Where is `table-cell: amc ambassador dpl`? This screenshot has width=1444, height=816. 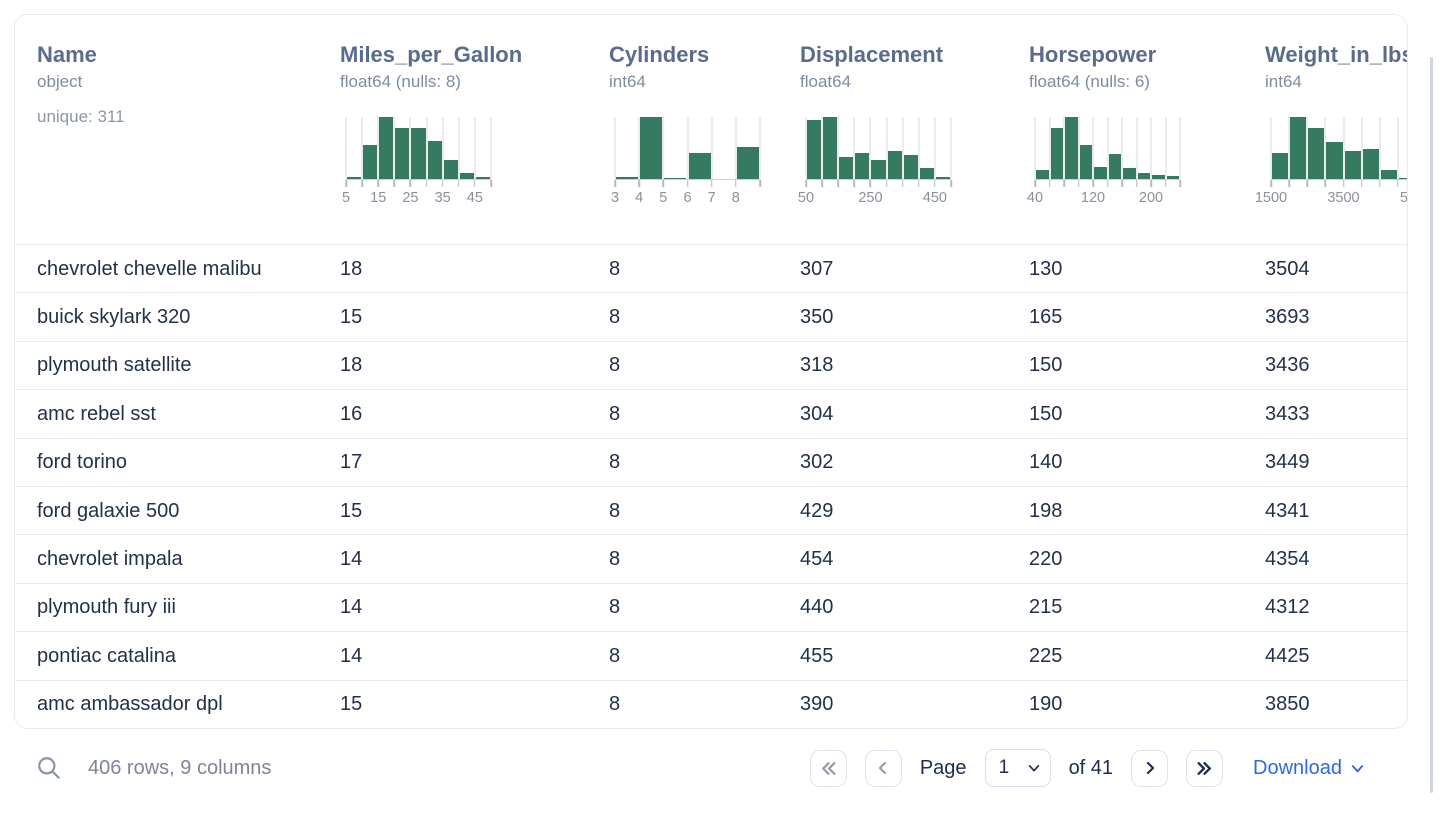 table-cell: amc ambassador dpl is located at coordinates (130, 704).